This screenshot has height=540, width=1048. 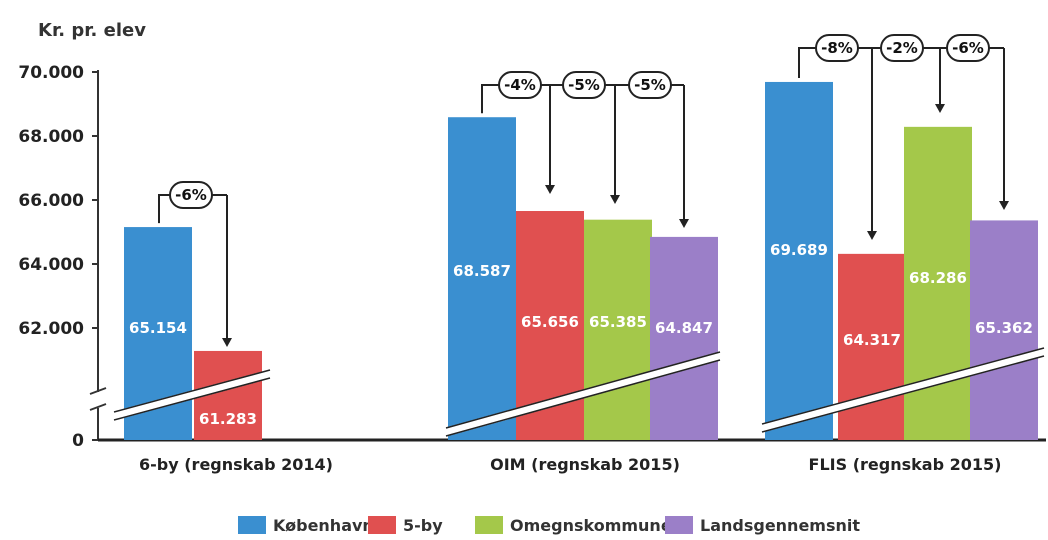 What do you see at coordinates (51, 73) in the screenshot?
I see `y-tick-label: 70.000` at bounding box center [51, 73].